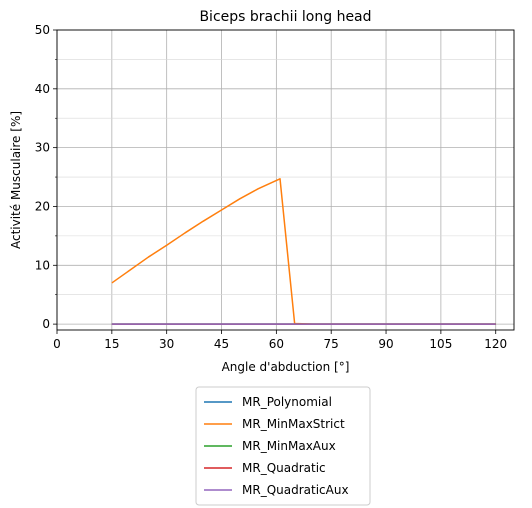  What do you see at coordinates (42, 148) in the screenshot?
I see `y-tick-label: 30` at bounding box center [42, 148].